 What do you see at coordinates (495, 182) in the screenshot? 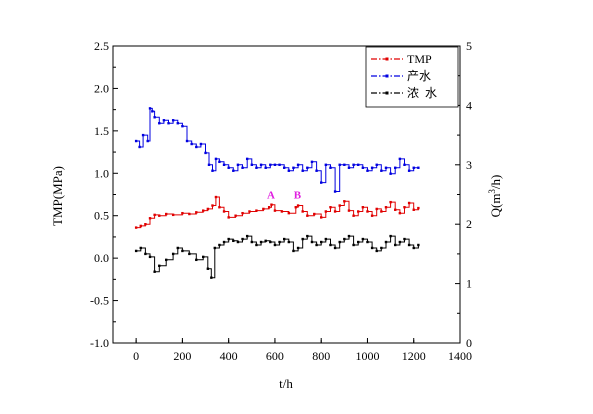
I see `y-axis-right-label-tail: /h)` at bounding box center [495, 182].